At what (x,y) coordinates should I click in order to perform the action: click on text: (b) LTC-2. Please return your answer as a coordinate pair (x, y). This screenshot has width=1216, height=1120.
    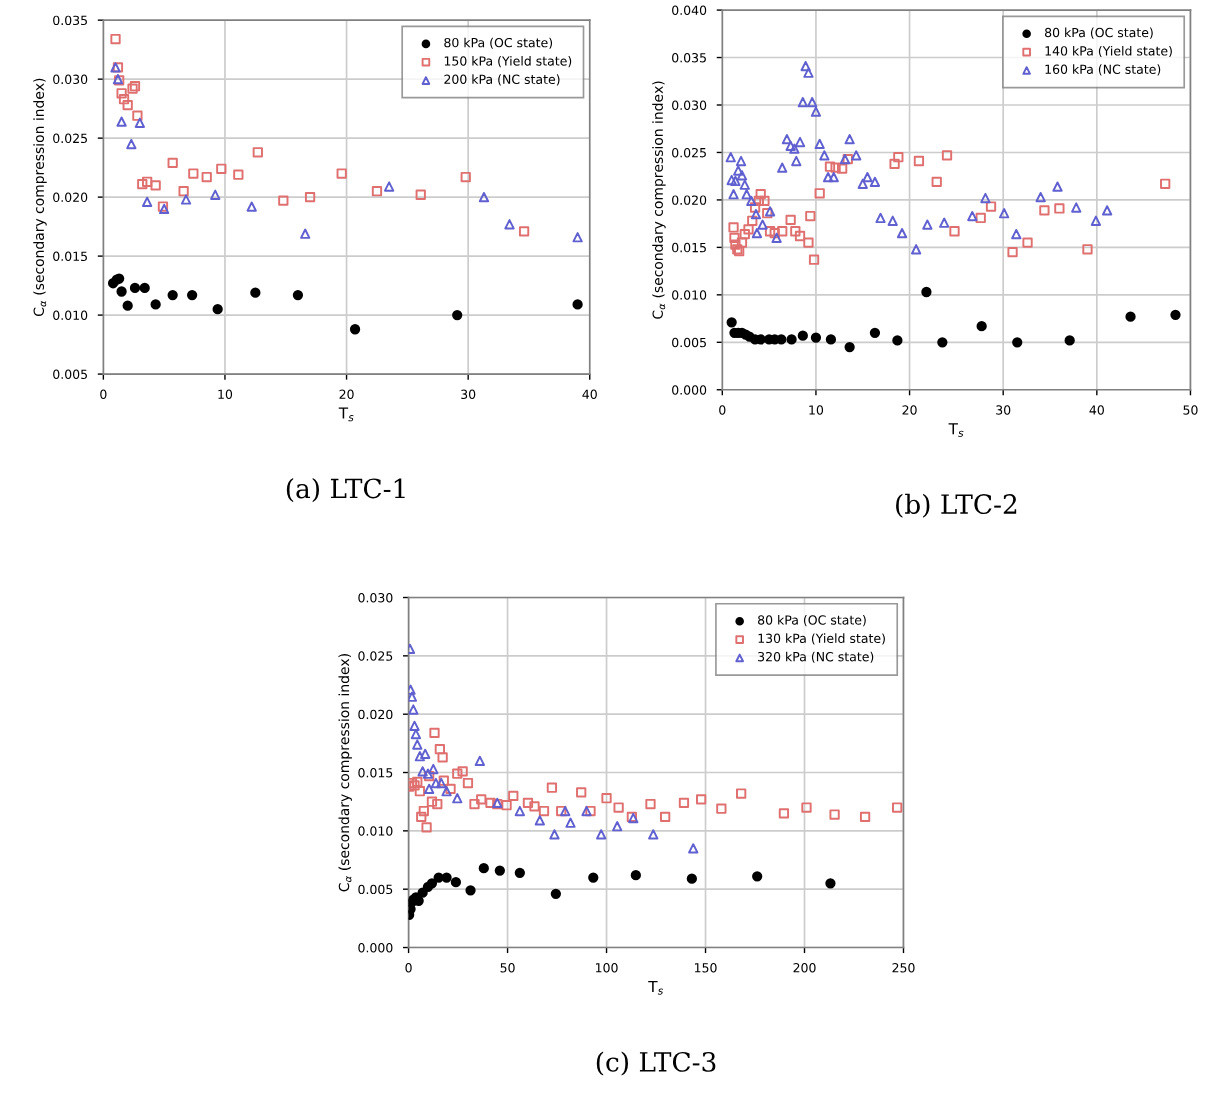
    Looking at the image, I should click on (956, 505).